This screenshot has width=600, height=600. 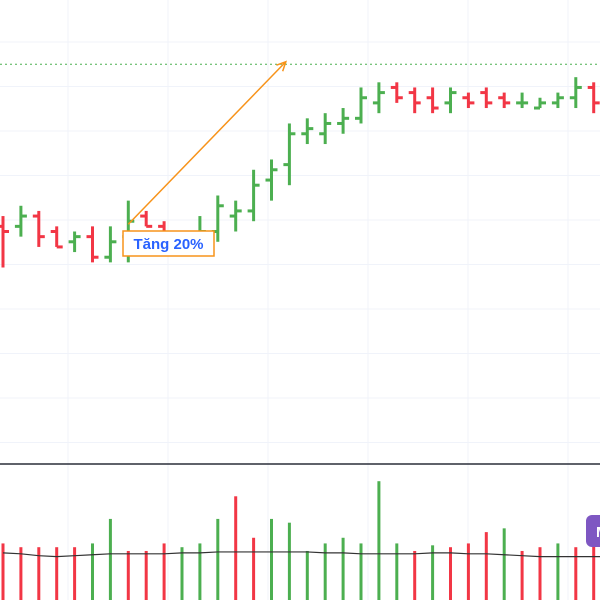 I want to click on annotation-label: Tăng 20%, so click(x=168, y=244).